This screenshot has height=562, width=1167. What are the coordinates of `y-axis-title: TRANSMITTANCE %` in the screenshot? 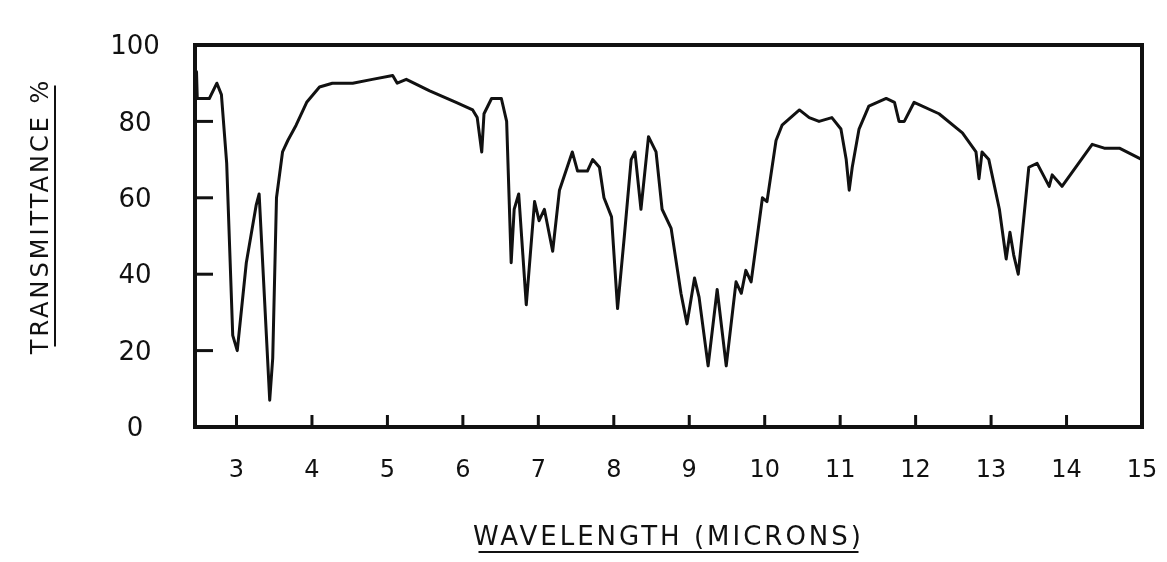 It's located at (40, 216).